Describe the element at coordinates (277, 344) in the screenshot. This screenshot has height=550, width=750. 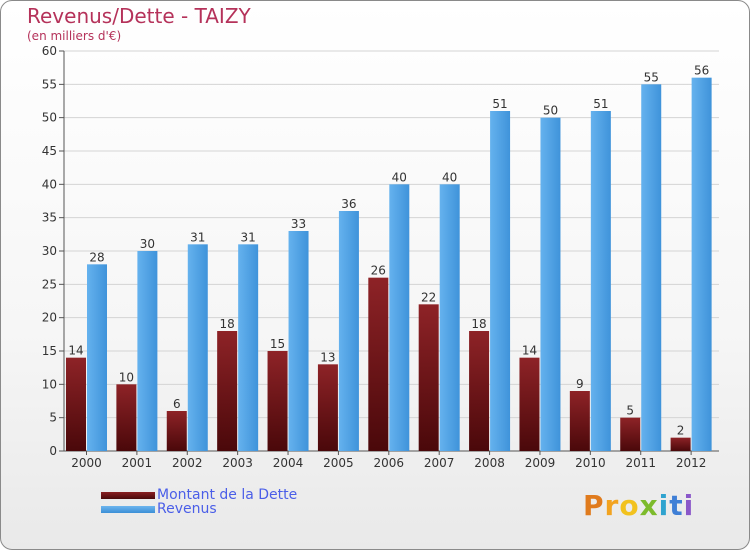
I see `data-label-dette: 15` at that location.